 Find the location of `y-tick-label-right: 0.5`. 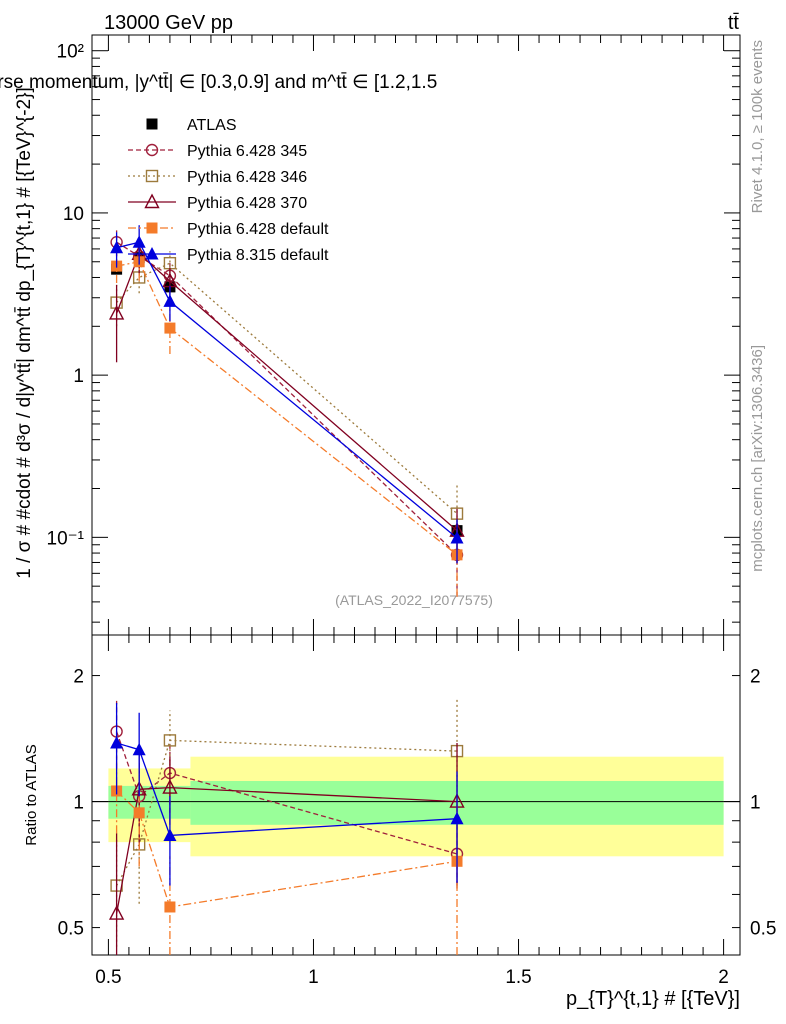

y-tick-label-right: 0.5 is located at coordinates (763, 929).